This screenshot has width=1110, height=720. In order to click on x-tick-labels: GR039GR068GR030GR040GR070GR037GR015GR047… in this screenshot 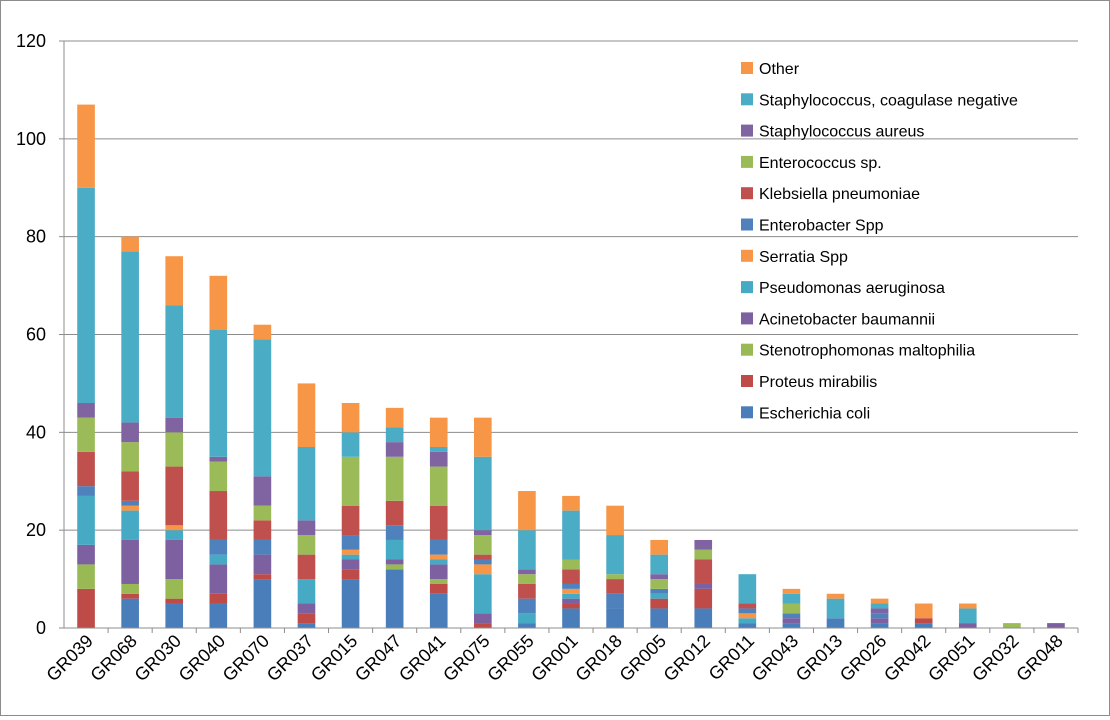, I will do `click(554, 658)`.